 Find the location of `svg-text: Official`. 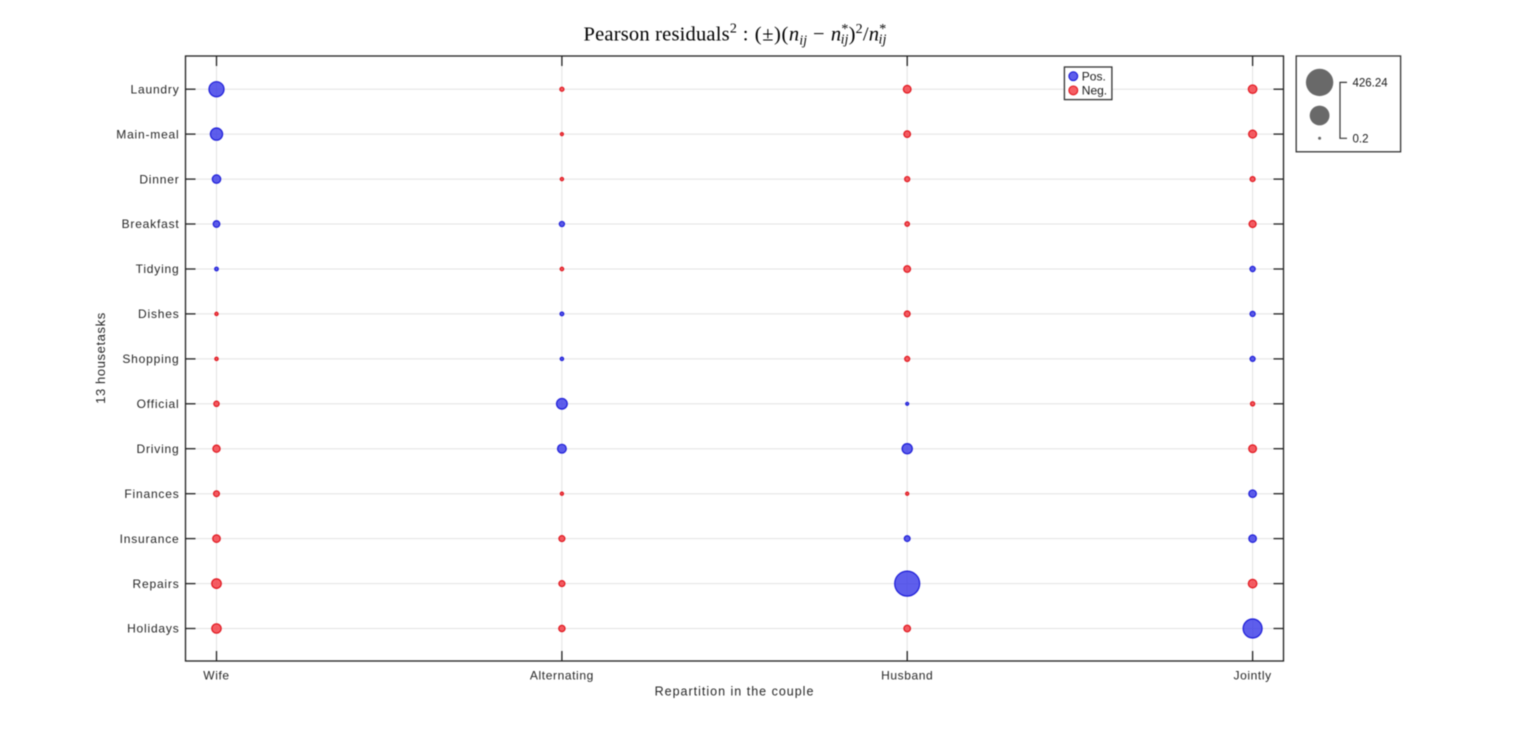

svg-text: Official is located at coordinates (158, 404).